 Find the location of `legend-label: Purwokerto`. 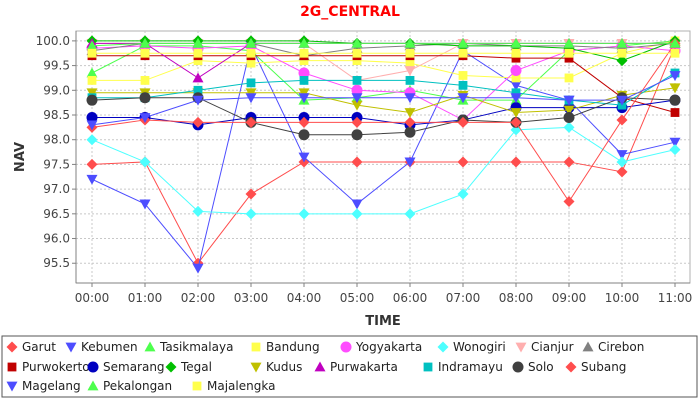

legend-label: Purwokerto is located at coordinates (56, 367).